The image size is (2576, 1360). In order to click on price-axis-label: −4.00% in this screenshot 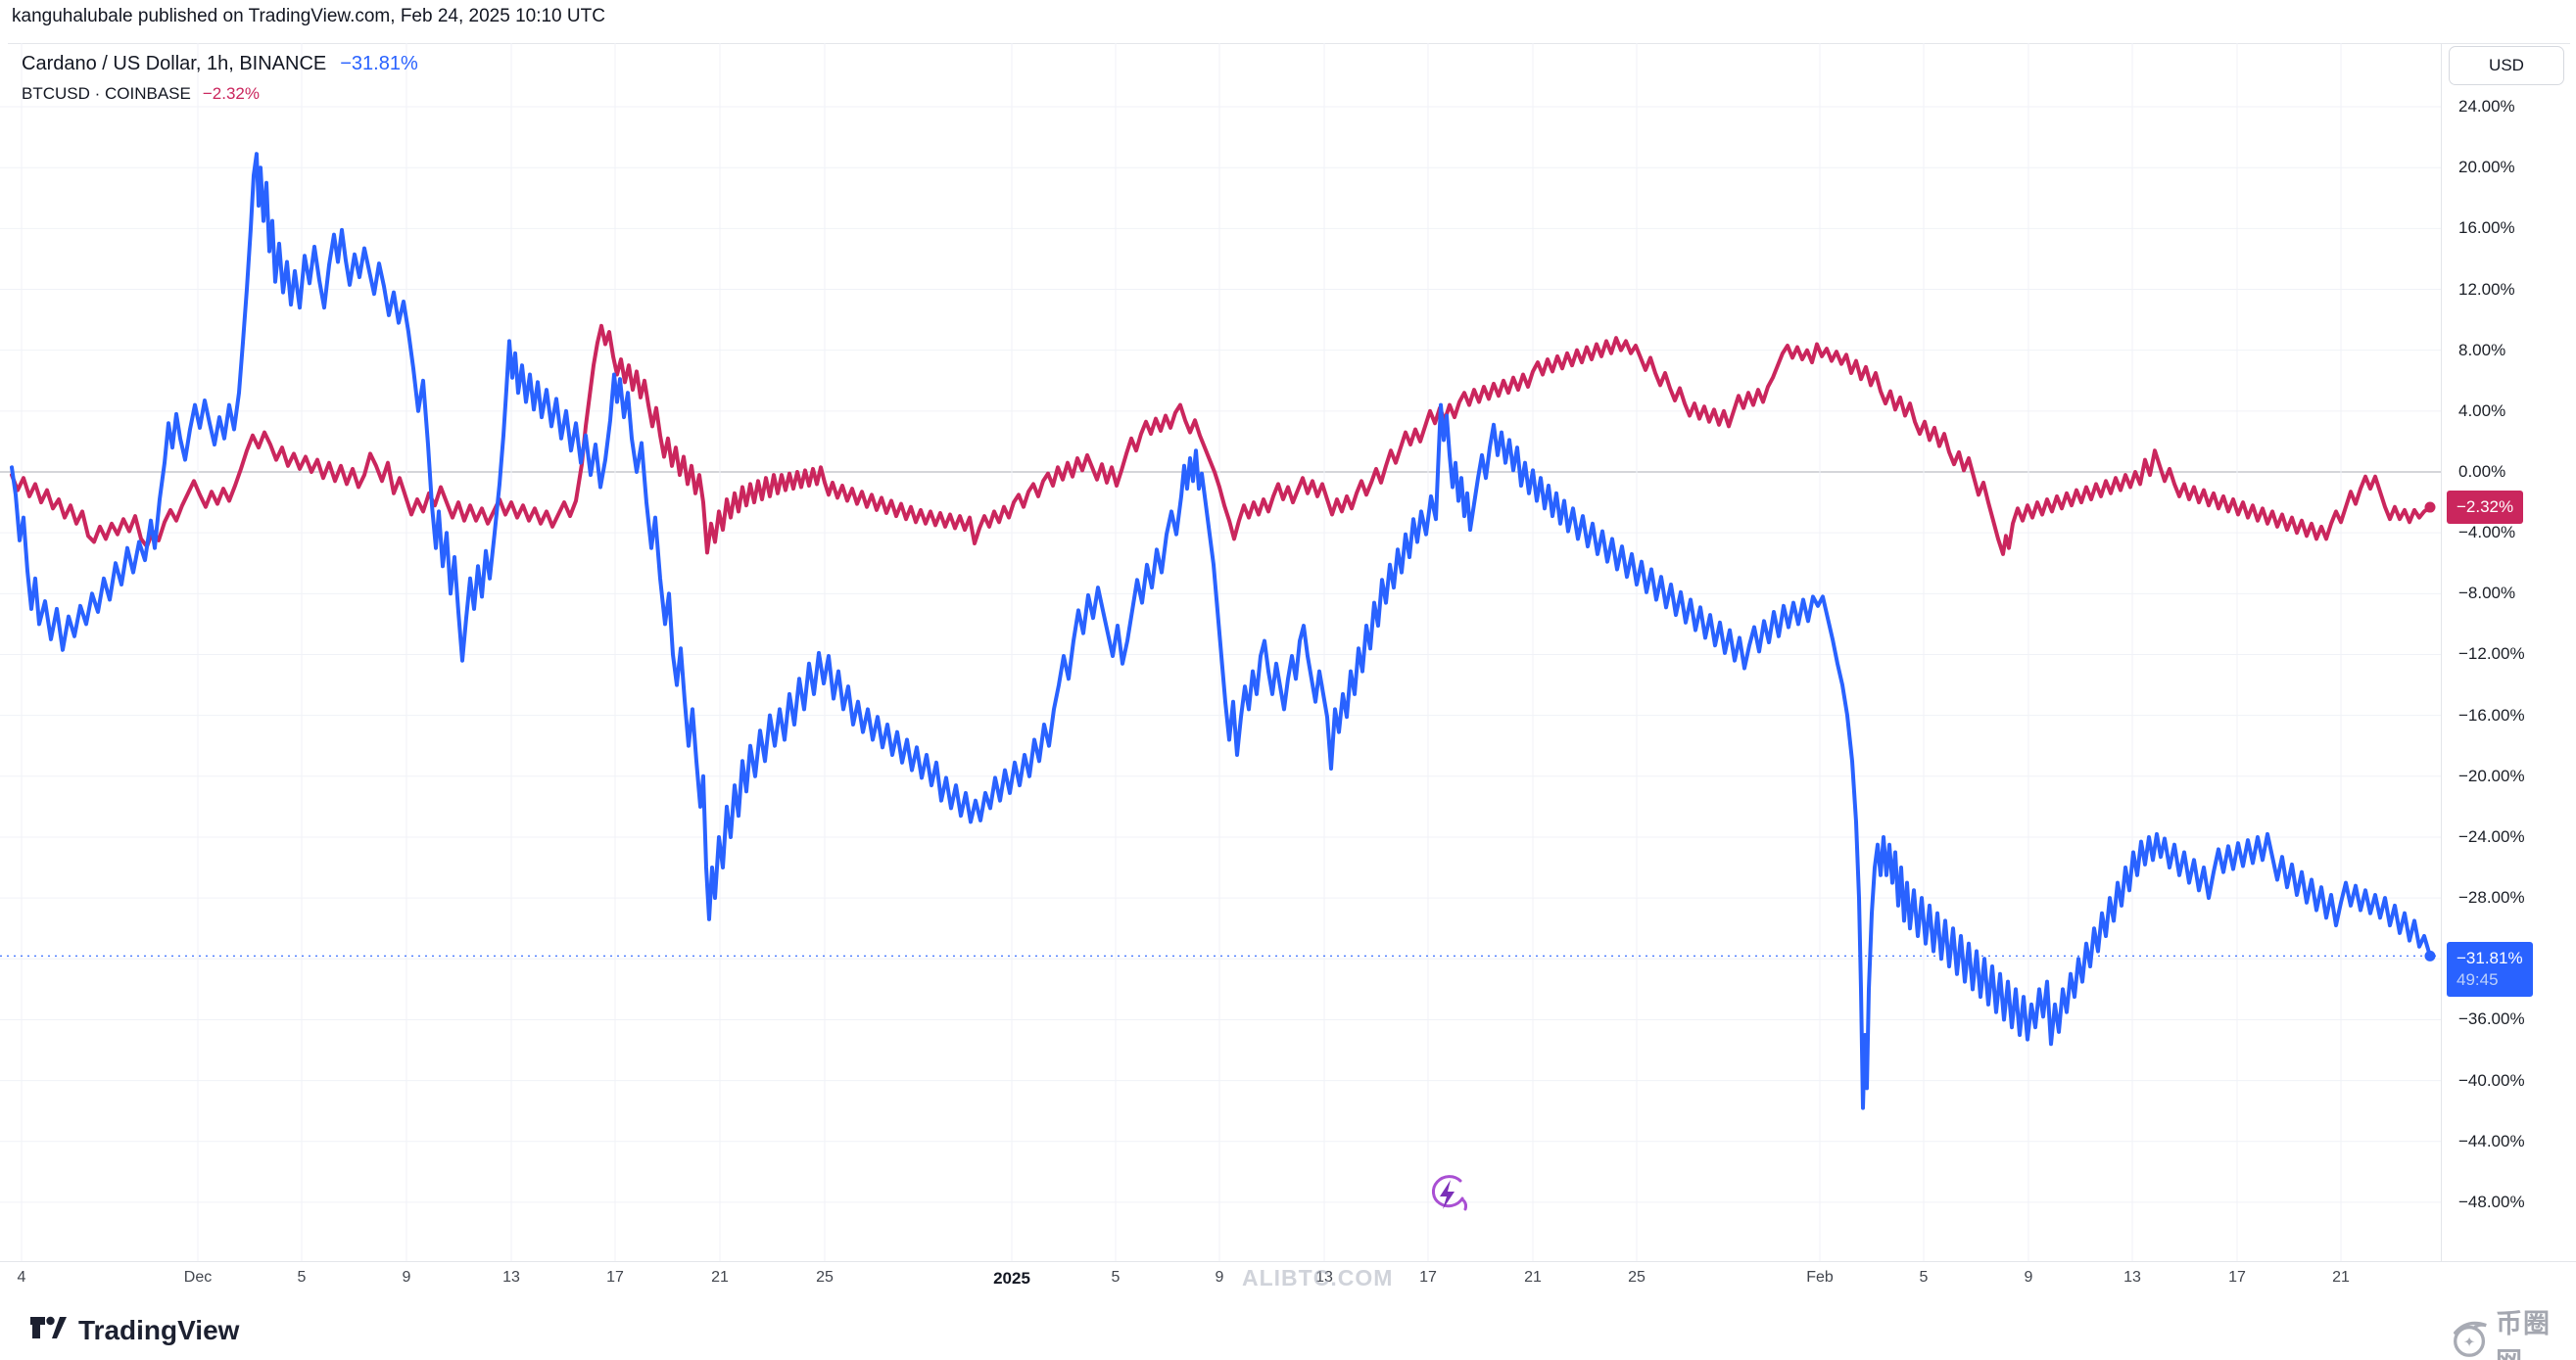, I will do `click(2487, 532)`.